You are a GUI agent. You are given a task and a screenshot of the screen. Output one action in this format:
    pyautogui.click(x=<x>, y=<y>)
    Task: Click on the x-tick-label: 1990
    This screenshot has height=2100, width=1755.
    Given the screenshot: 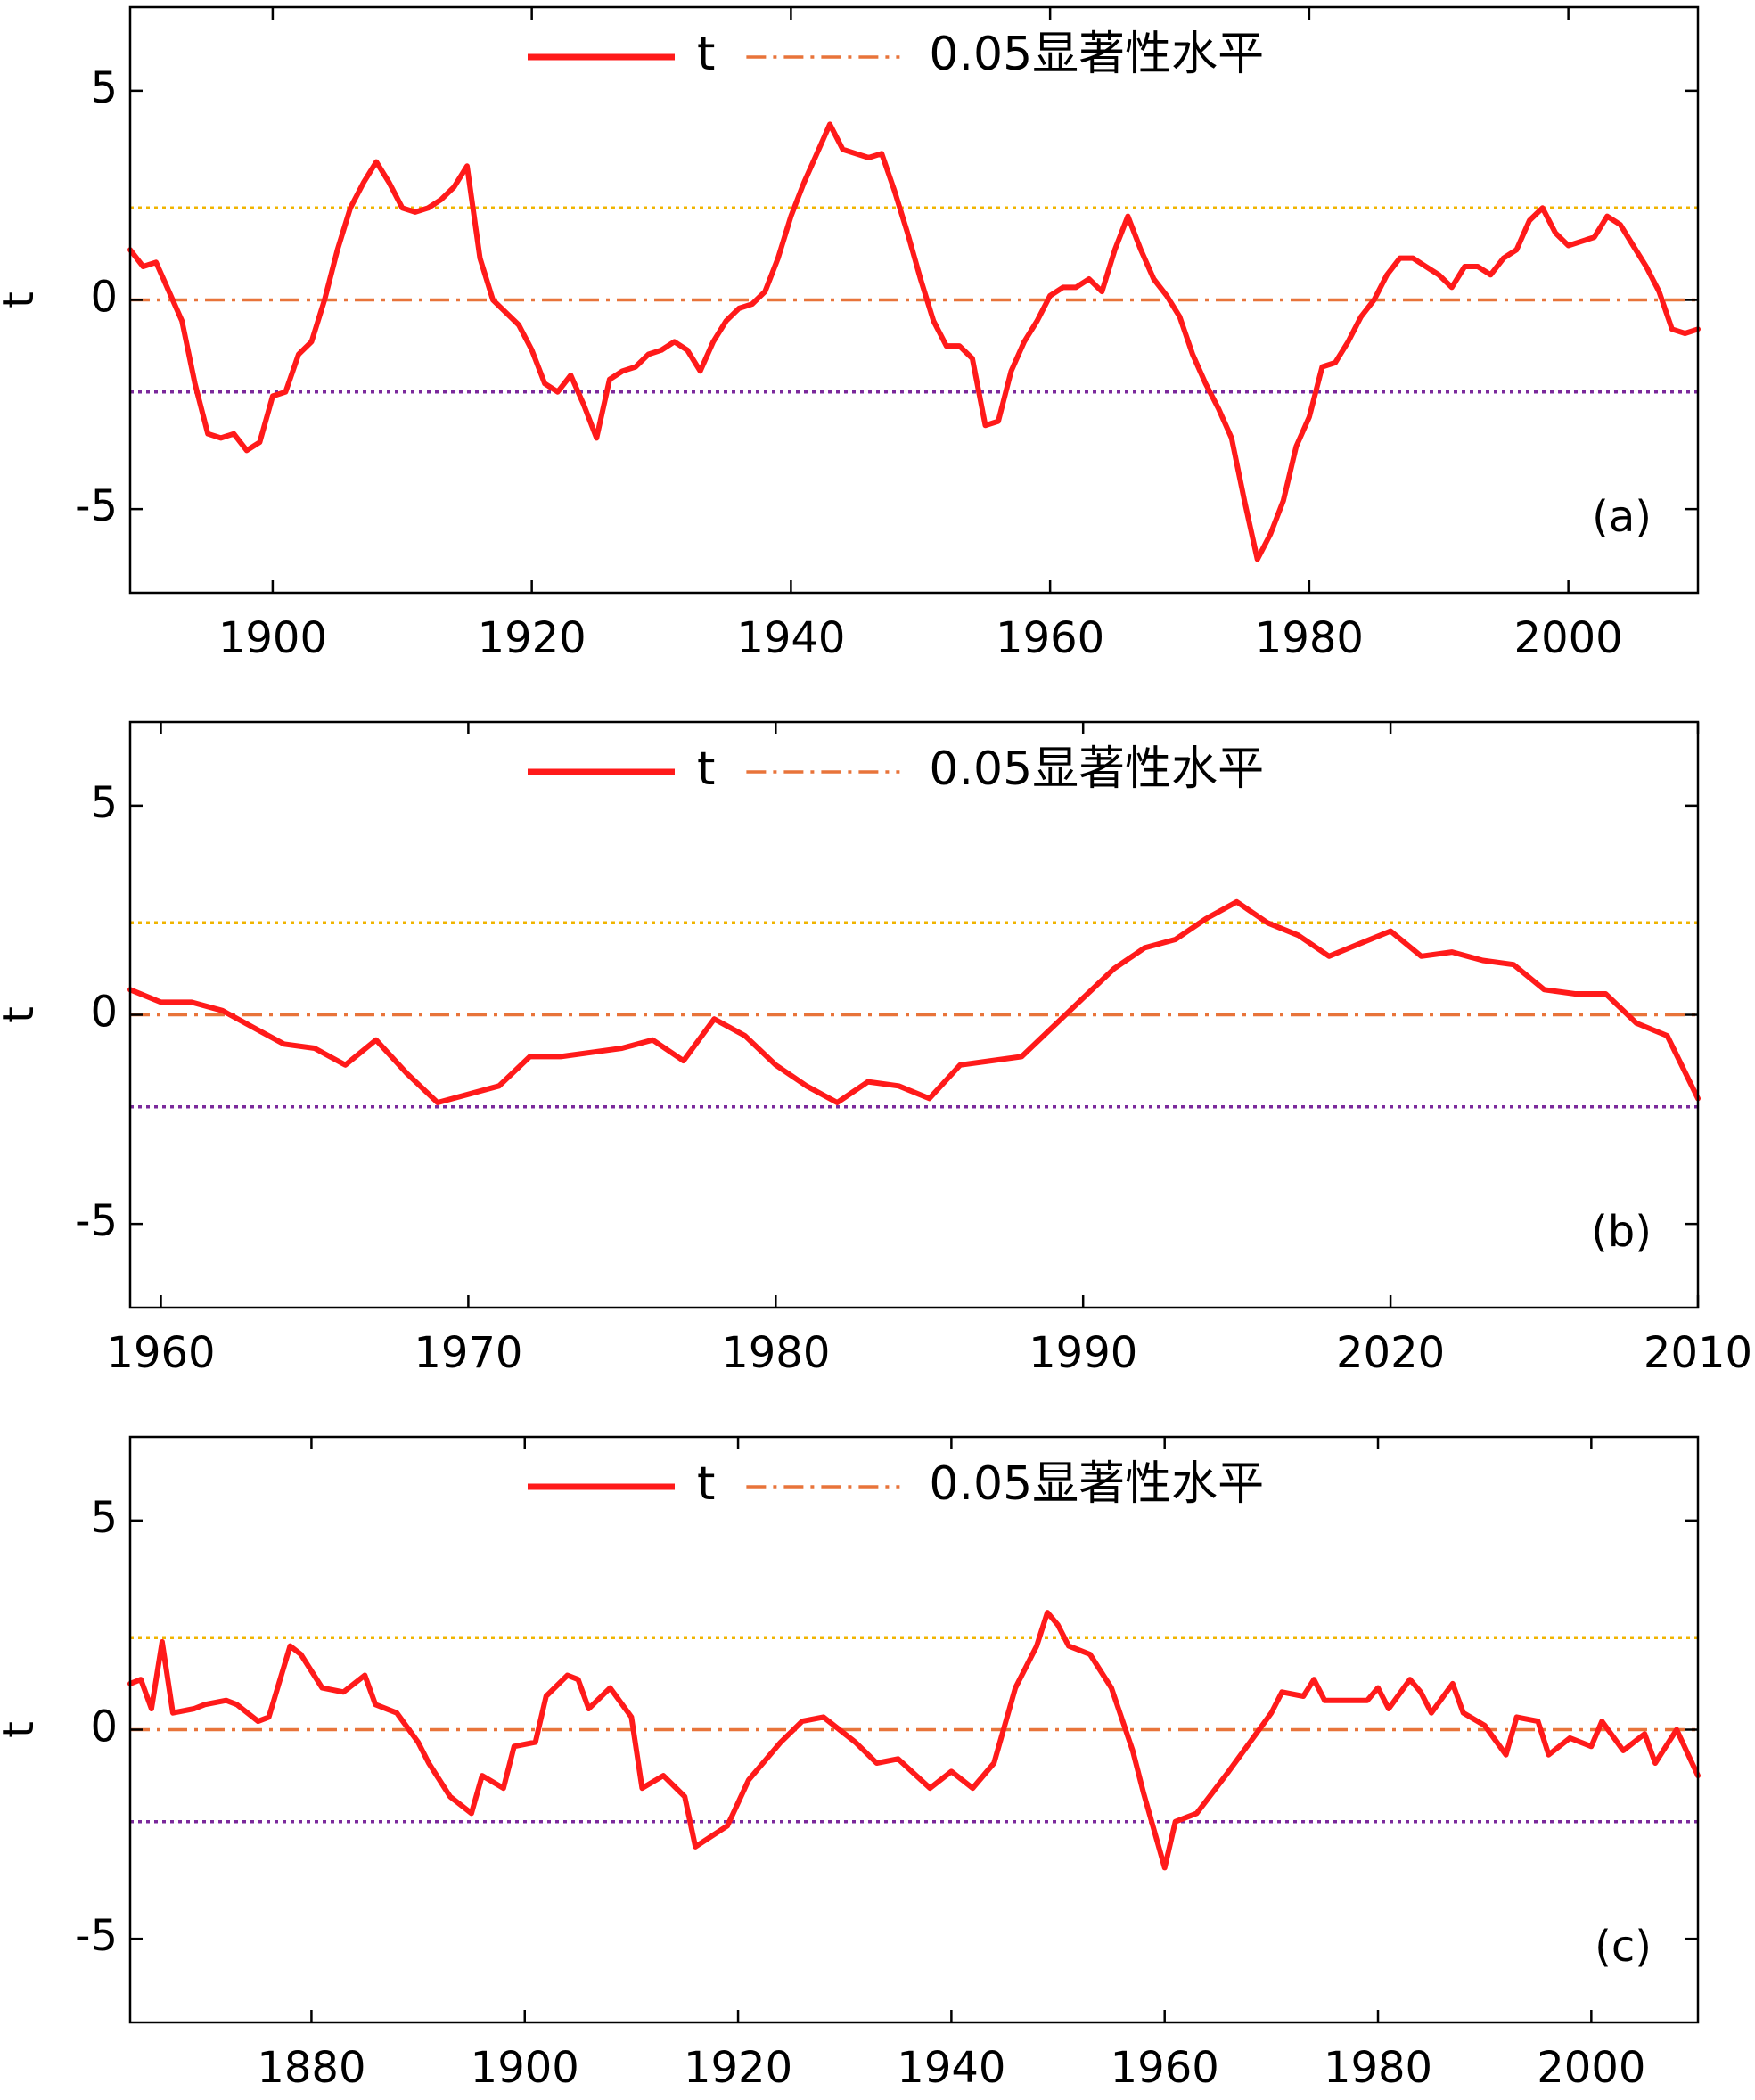 What is the action you would take?
    pyautogui.click(x=1083, y=1353)
    